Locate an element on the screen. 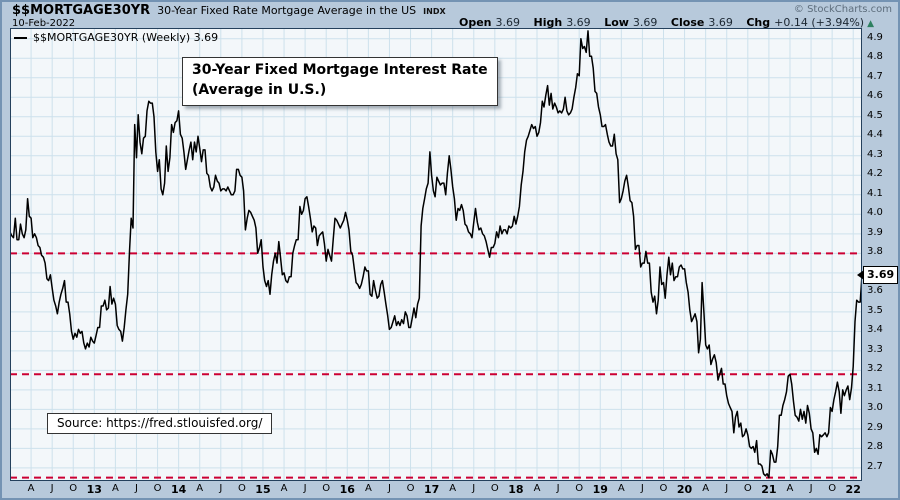  legend-line-swatch is located at coordinates (20, 37).